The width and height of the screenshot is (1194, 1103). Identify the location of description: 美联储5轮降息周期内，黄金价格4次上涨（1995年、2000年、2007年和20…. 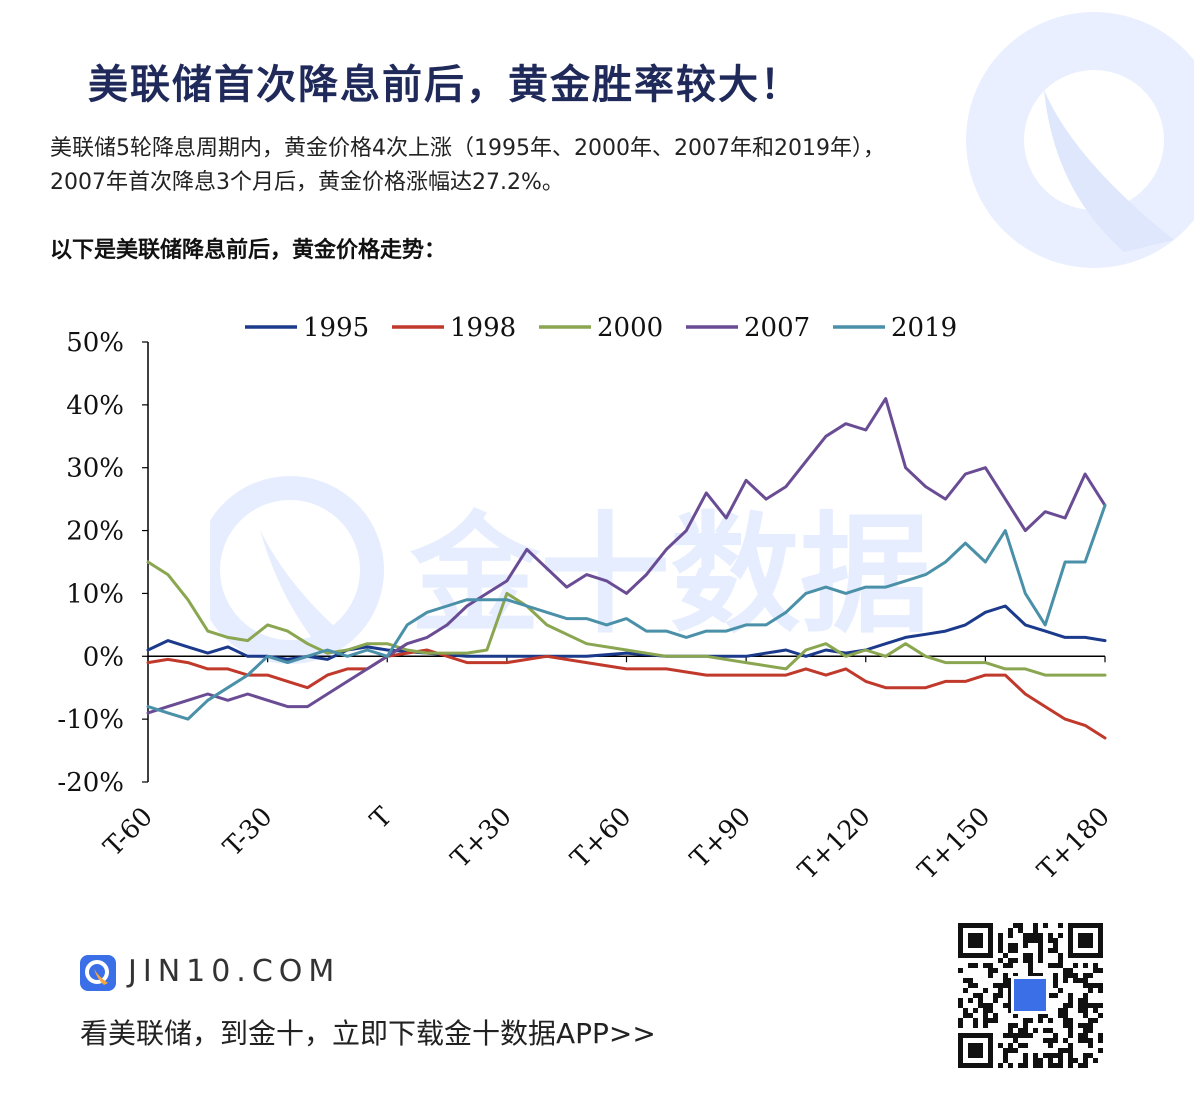
(467, 166).